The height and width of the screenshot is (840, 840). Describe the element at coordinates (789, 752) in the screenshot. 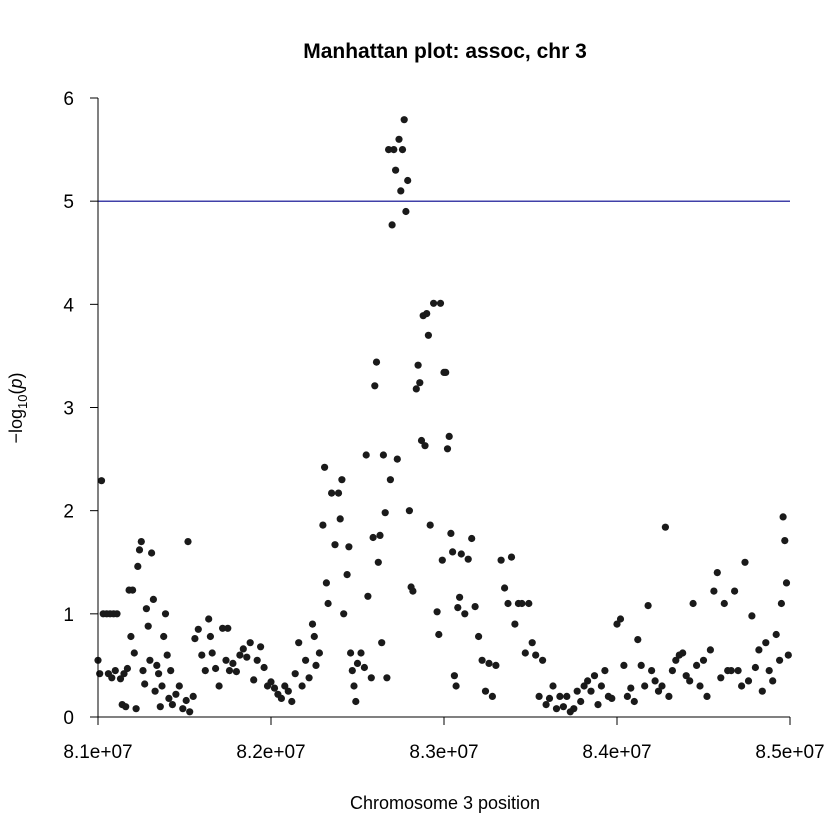

I see `x-tick-label: 8.5e+07` at that location.